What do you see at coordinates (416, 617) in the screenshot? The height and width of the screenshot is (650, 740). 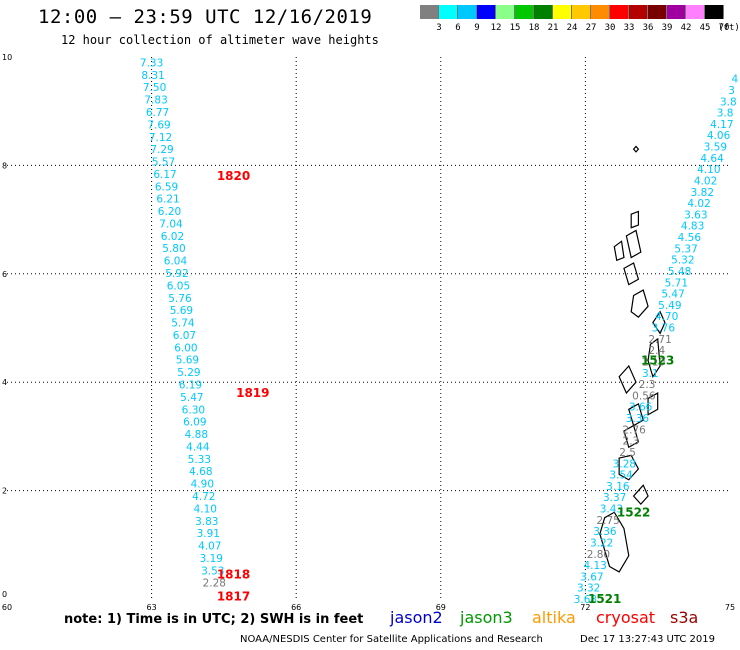 I see `satellite-jason2: jason2` at bounding box center [416, 617].